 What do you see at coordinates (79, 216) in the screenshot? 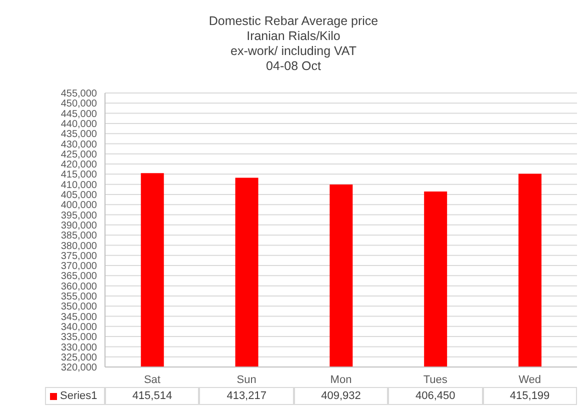
I see `y-tick-label: 395,000` at bounding box center [79, 216].